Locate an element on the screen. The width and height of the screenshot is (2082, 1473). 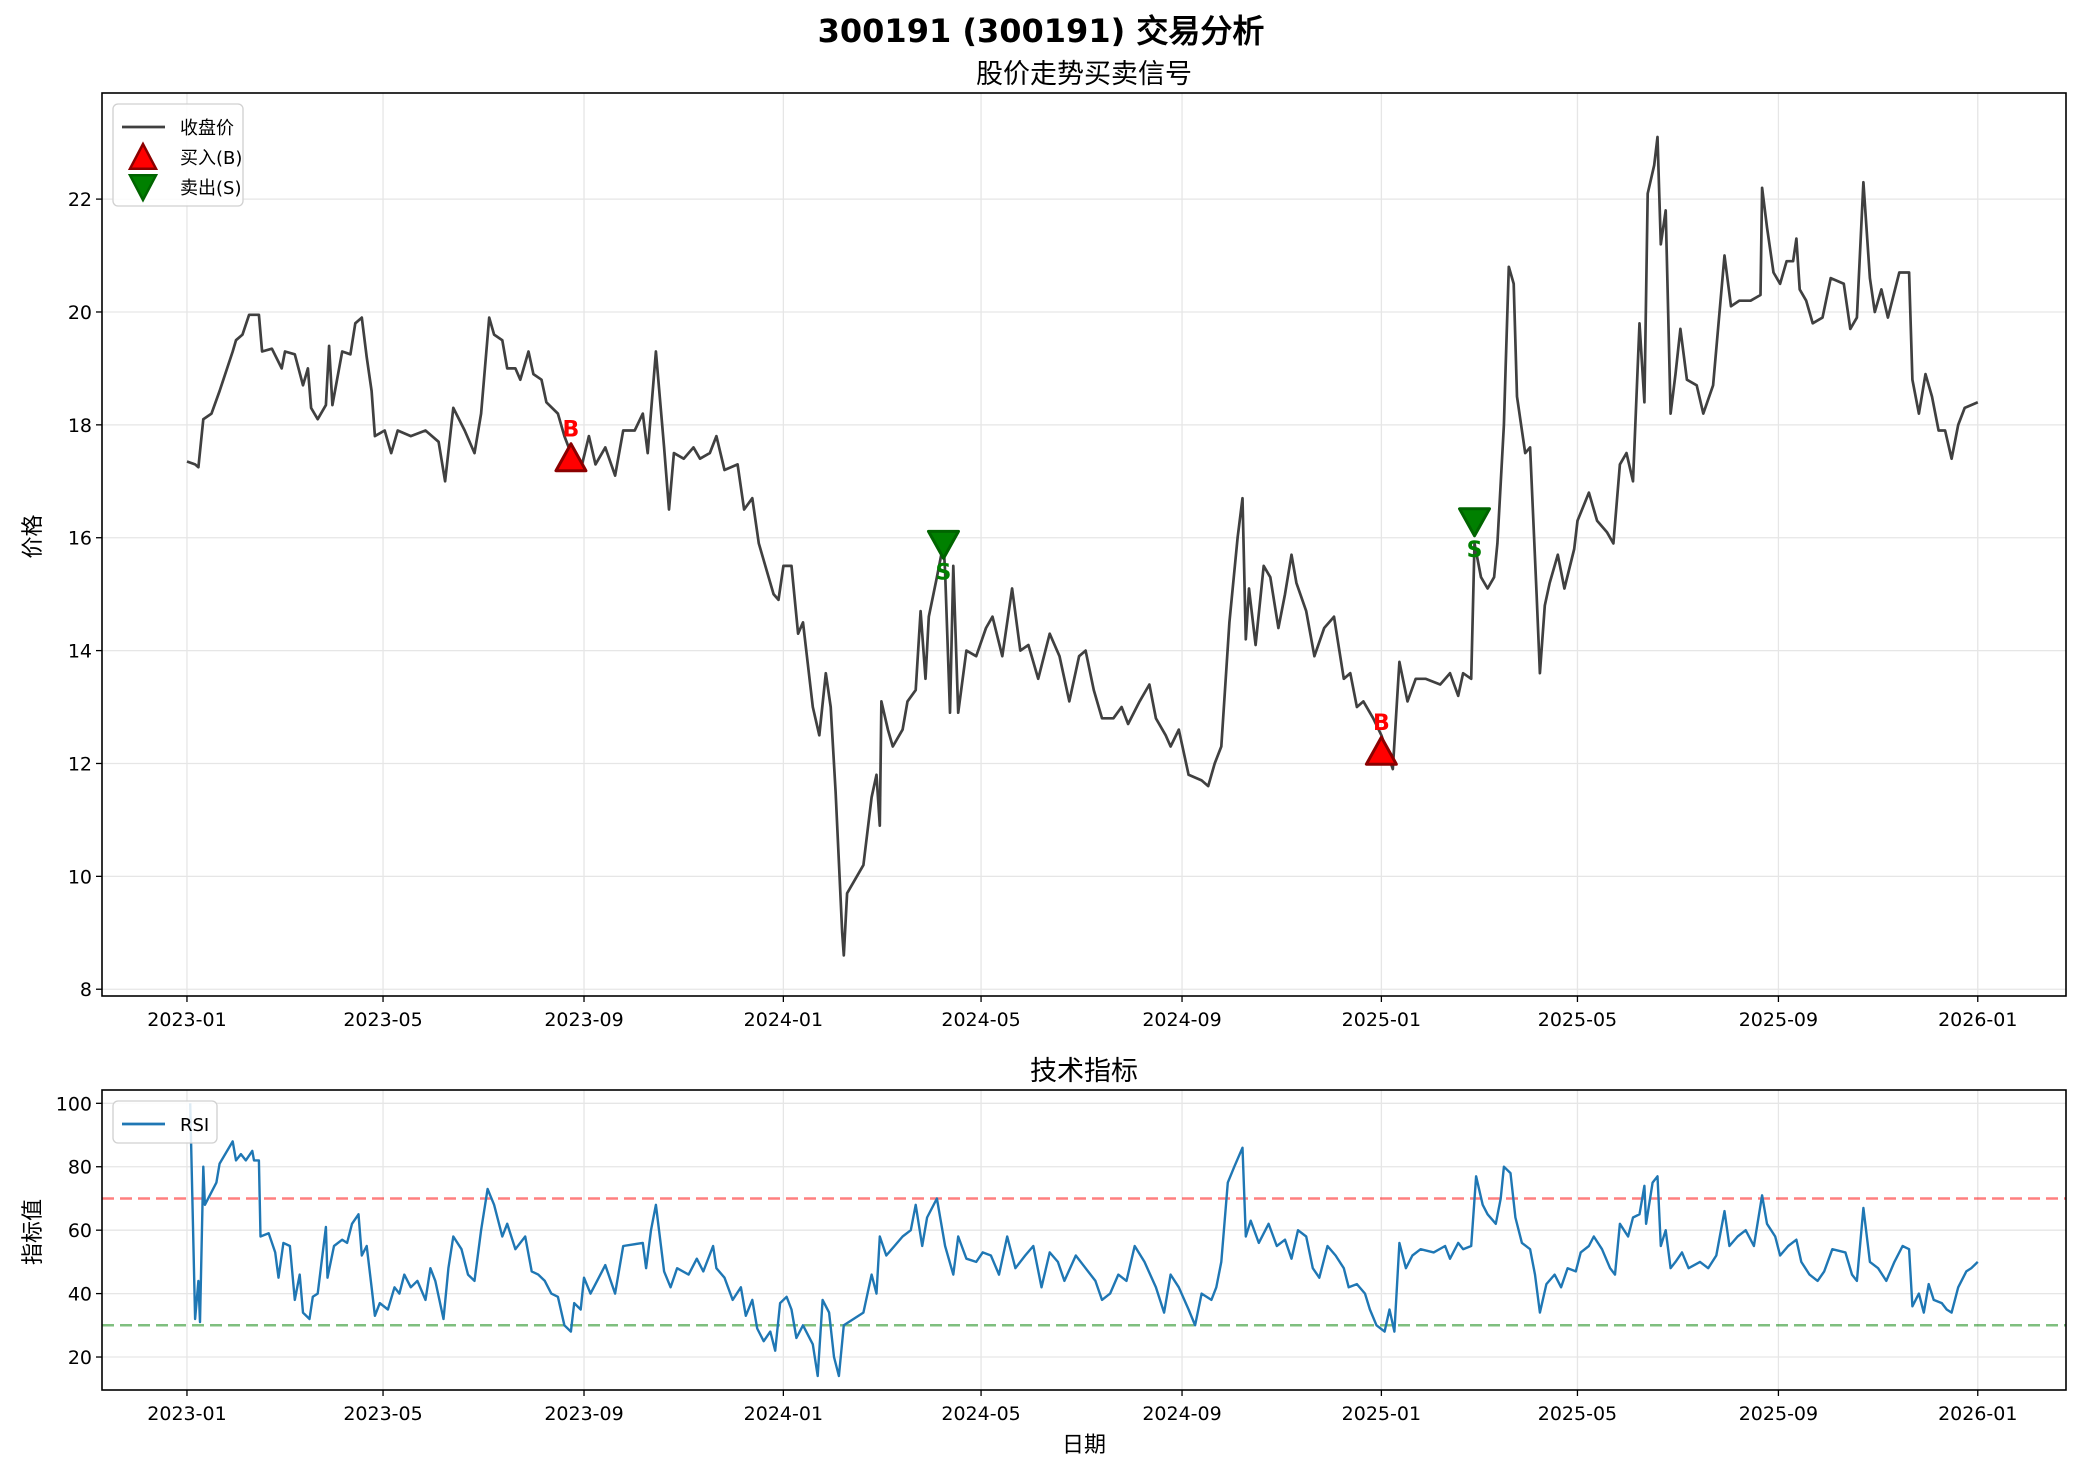
legend-box is located at coordinates (165, 1122).